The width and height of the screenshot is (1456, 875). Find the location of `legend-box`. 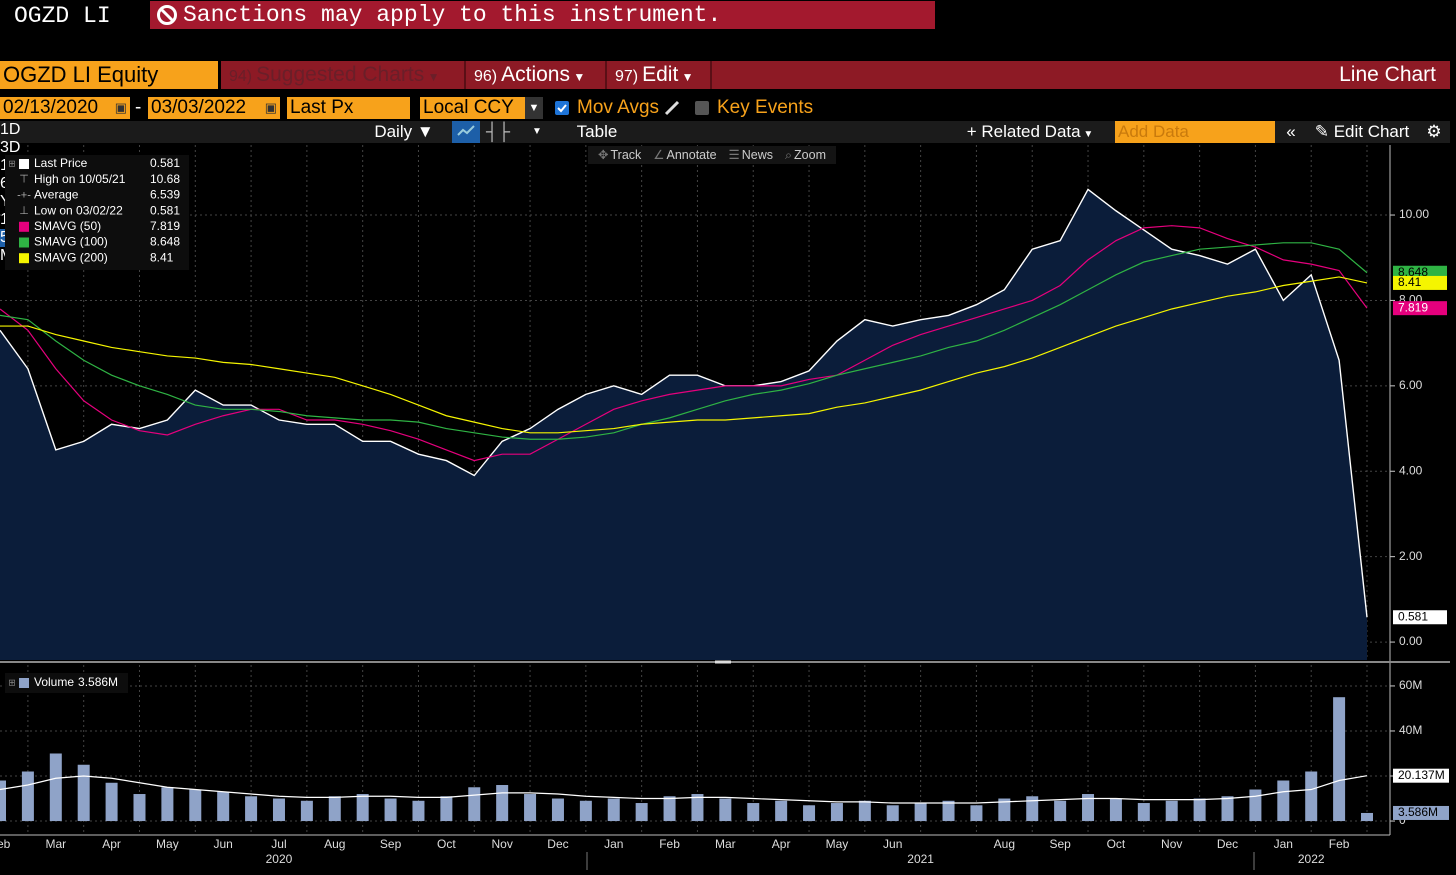

legend-box is located at coordinates (97, 212).